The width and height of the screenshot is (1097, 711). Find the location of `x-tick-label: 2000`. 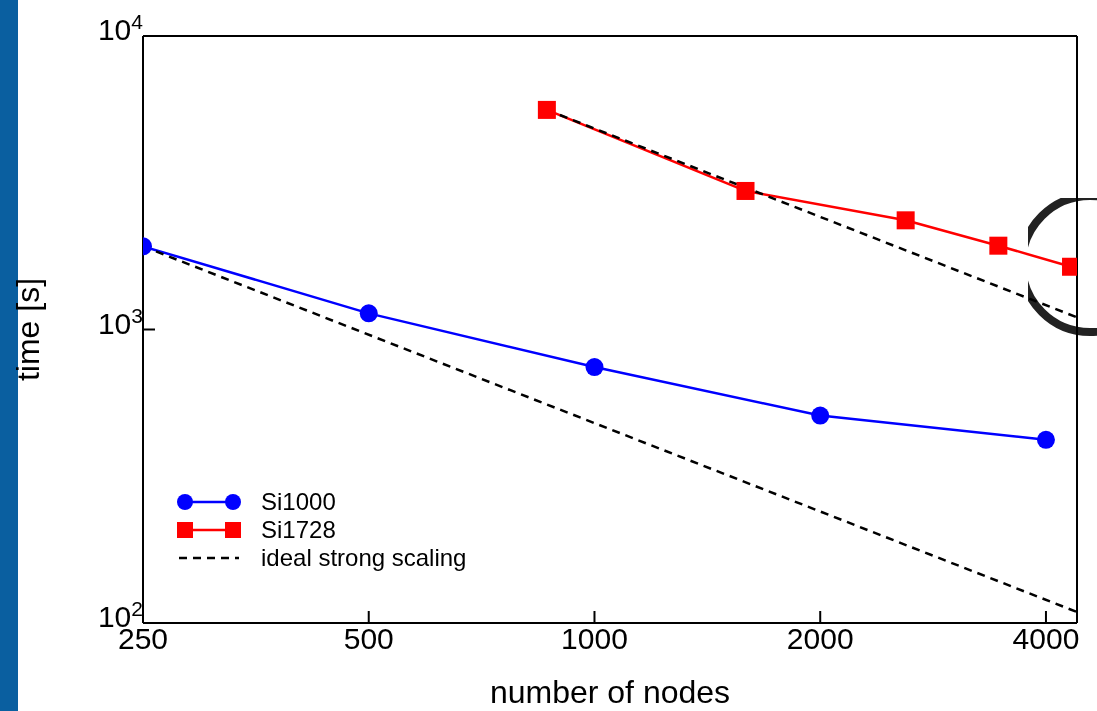

x-tick-label: 2000 is located at coordinates (820, 638).